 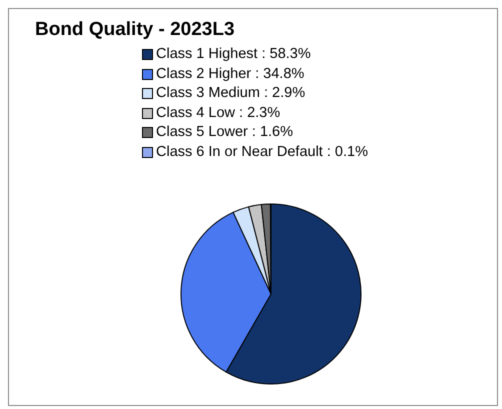 I want to click on legend-label: Class 4 Low : 2.3%, so click(x=218, y=113).